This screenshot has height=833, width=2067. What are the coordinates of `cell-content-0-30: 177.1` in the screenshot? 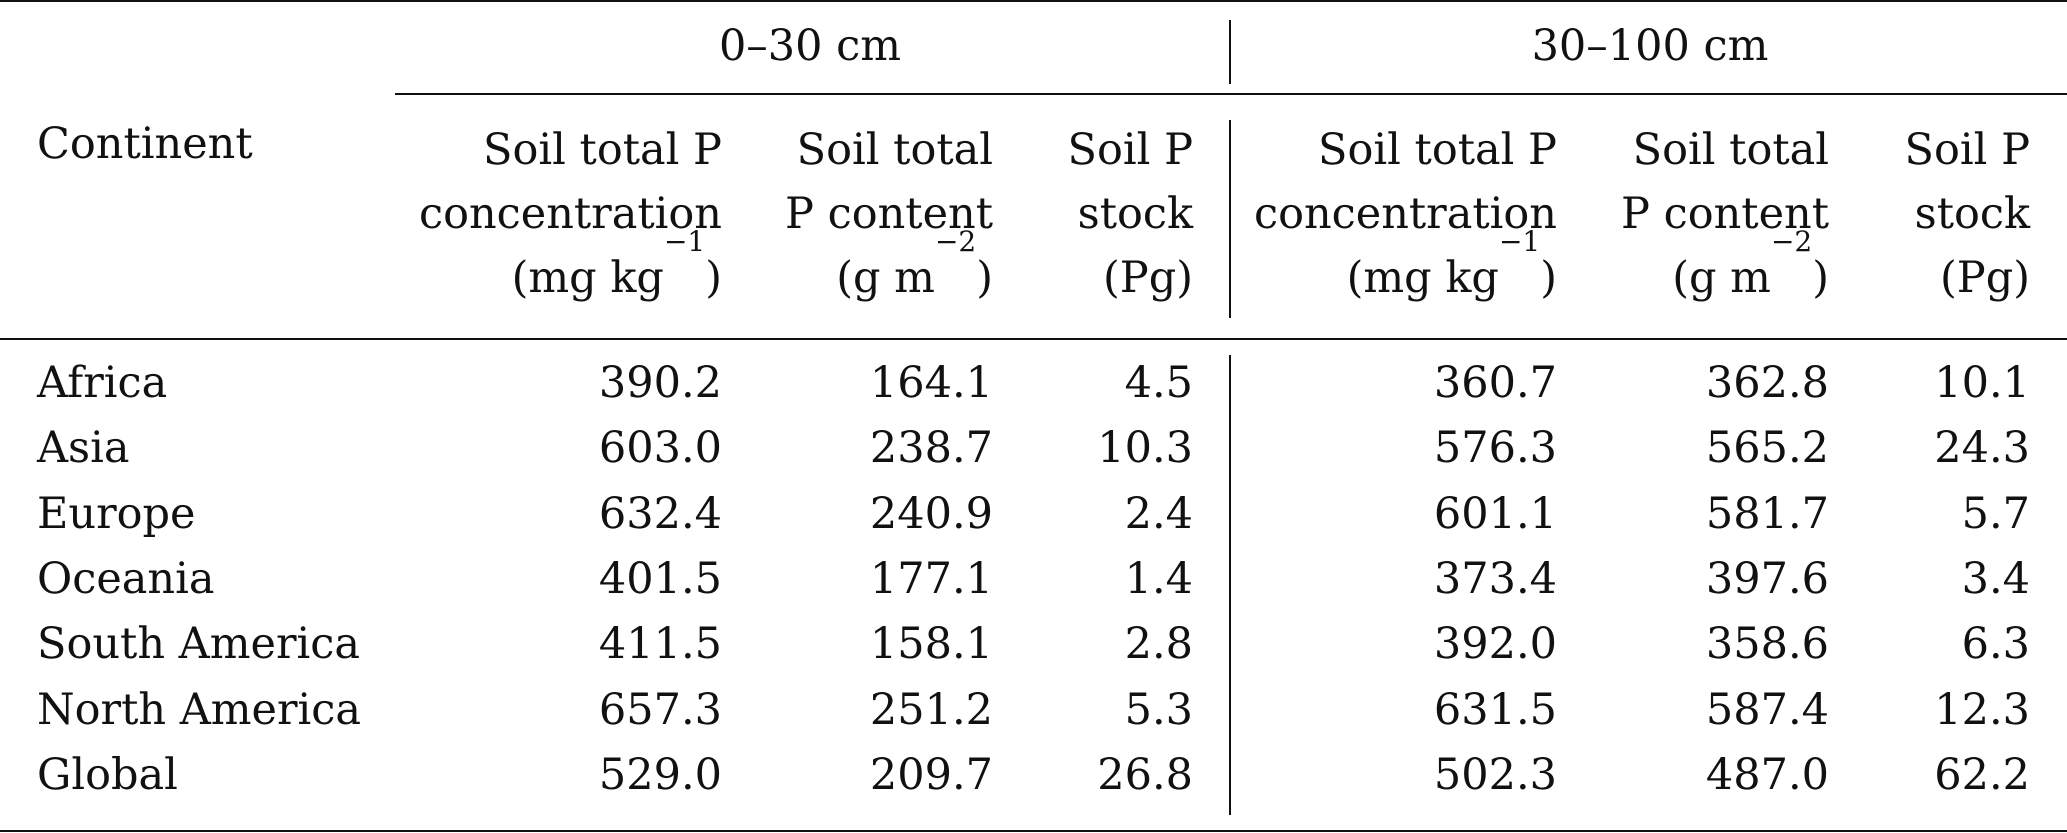 It's located at (931, 579).